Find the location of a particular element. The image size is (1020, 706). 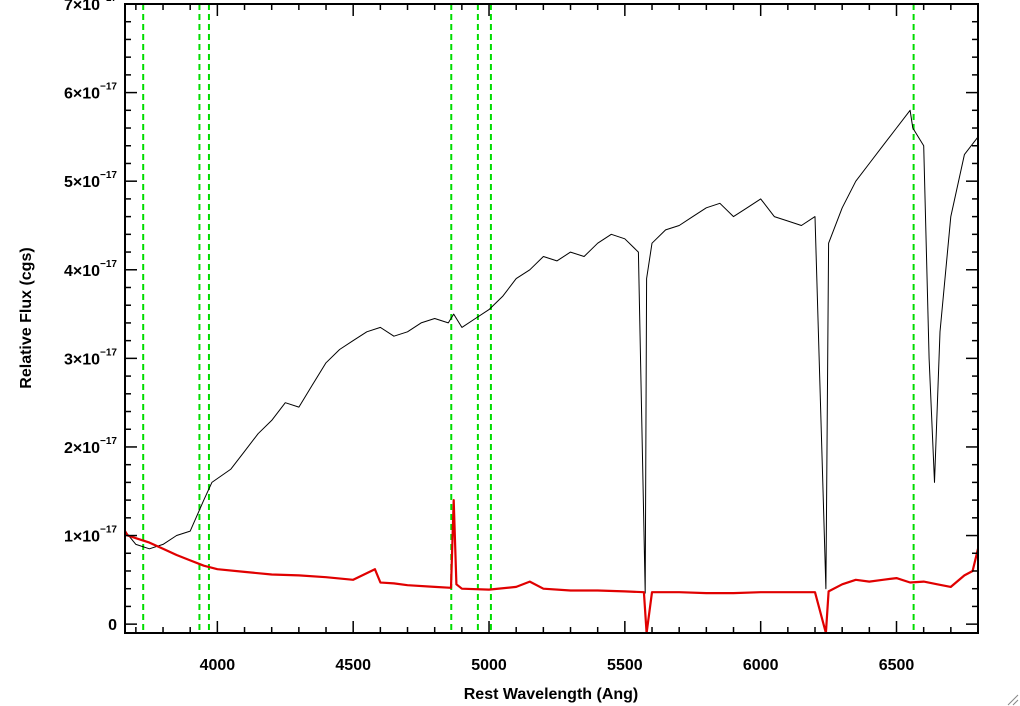

y-tick-label: 6×10⁻¹⁷ is located at coordinates (90, 92).